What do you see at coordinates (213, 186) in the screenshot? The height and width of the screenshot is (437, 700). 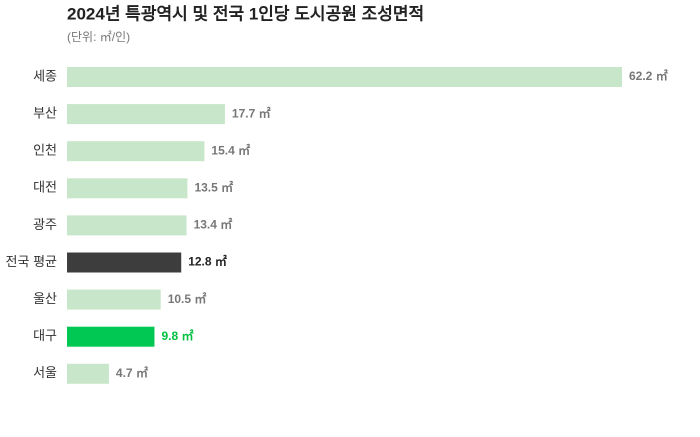 I see `value-label: 13.5 ㎡` at bounding box center [213, 186].